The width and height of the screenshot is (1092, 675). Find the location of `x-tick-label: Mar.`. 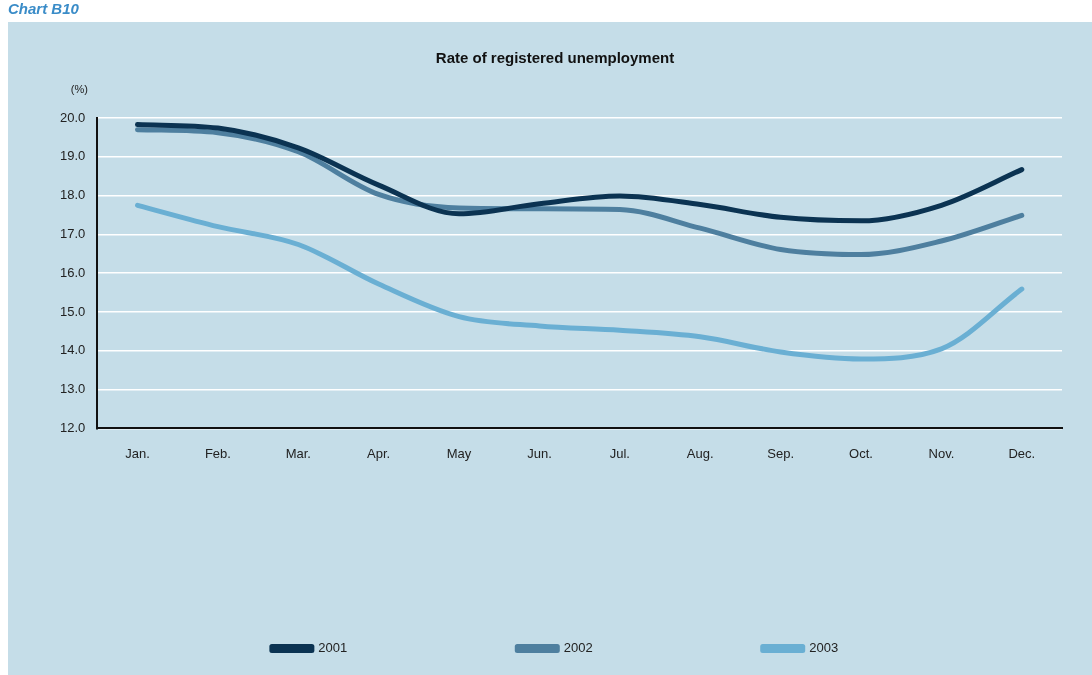

x-tick-label: Mar. is located at coordinates (298, 453).